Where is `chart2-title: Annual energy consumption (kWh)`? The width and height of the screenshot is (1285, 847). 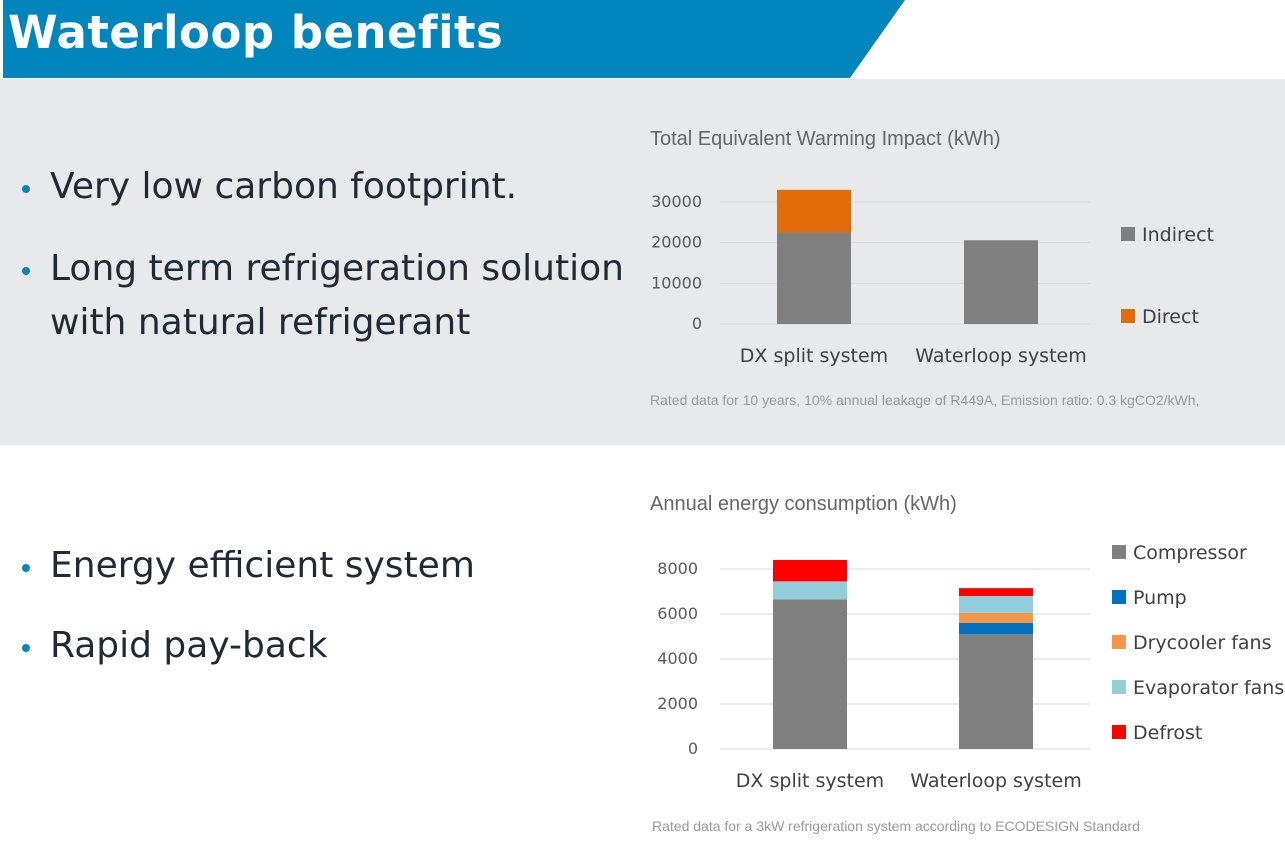
chart2-title: Annual energy consumption (kWh) is located at coordinates (803, 504).